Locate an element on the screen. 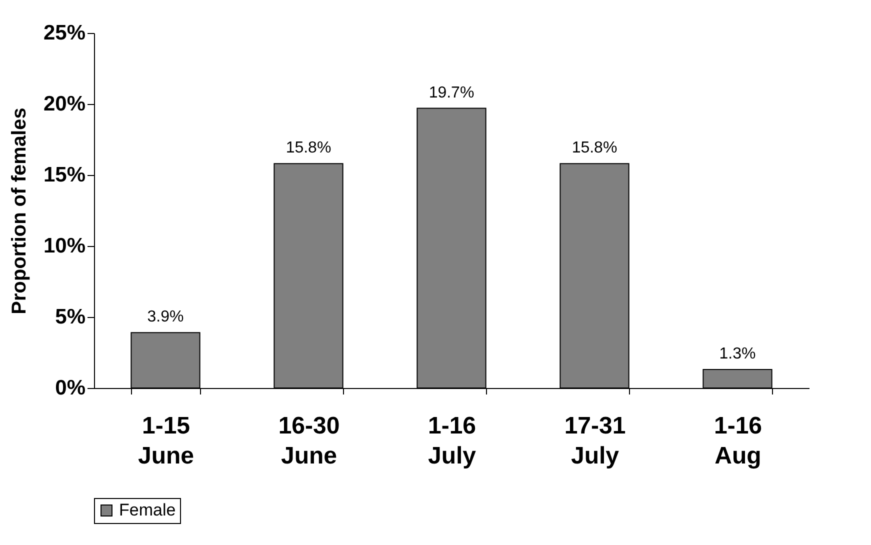 The image size is (871, 545). x-tick-label: 16-30 June is located at coordinates (309, 441).